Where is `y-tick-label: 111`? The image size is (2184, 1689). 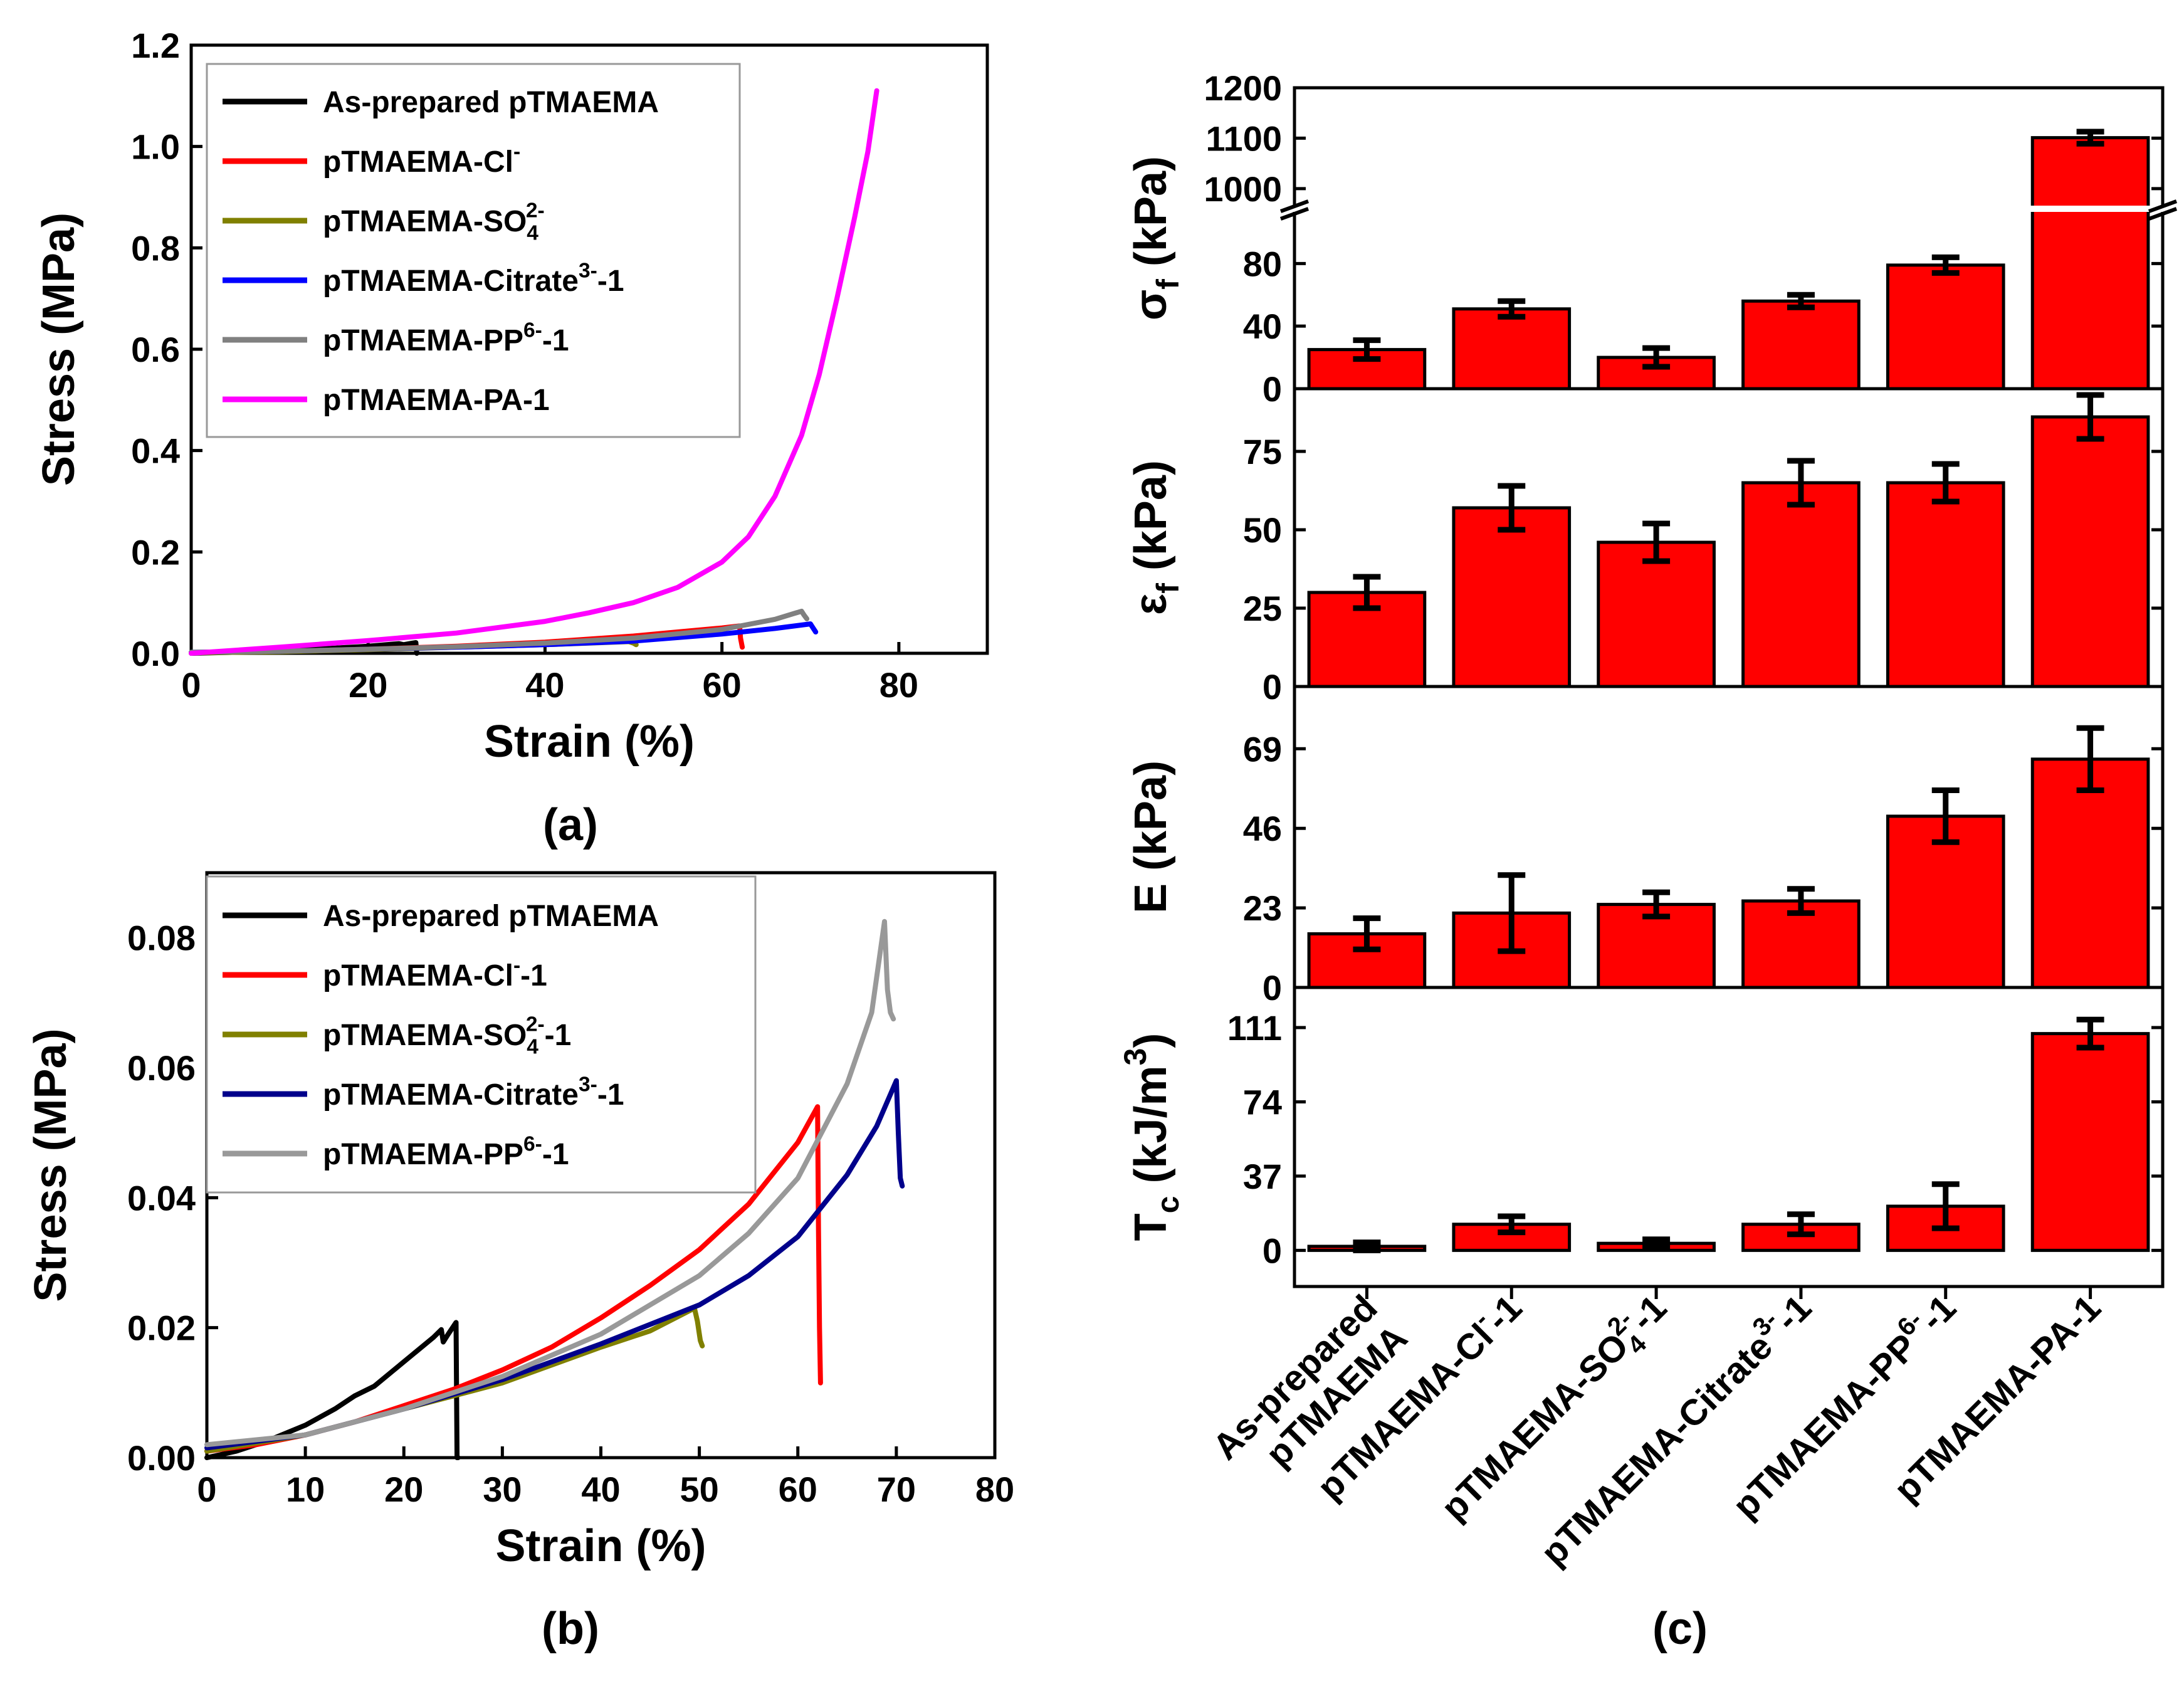 y-tick-label: 111 is located at coordinates (1255, 1028).